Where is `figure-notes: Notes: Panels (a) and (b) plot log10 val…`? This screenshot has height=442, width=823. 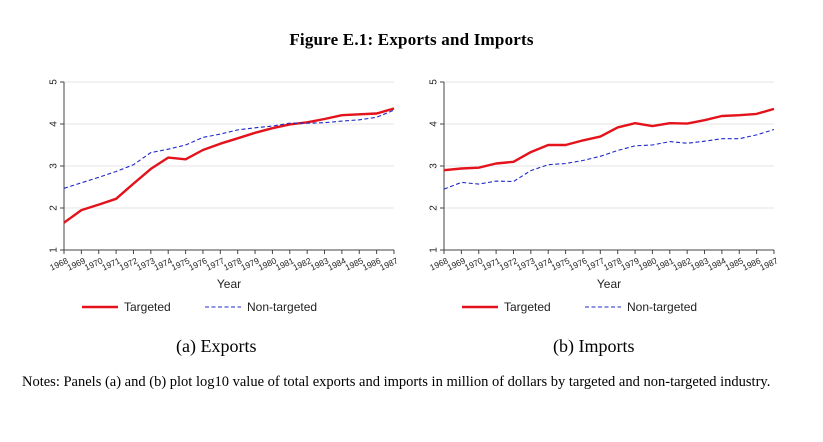 figure-notes: Notes: Panels (a) and (b) plot log10 val… is located at coordinates (396, 382).